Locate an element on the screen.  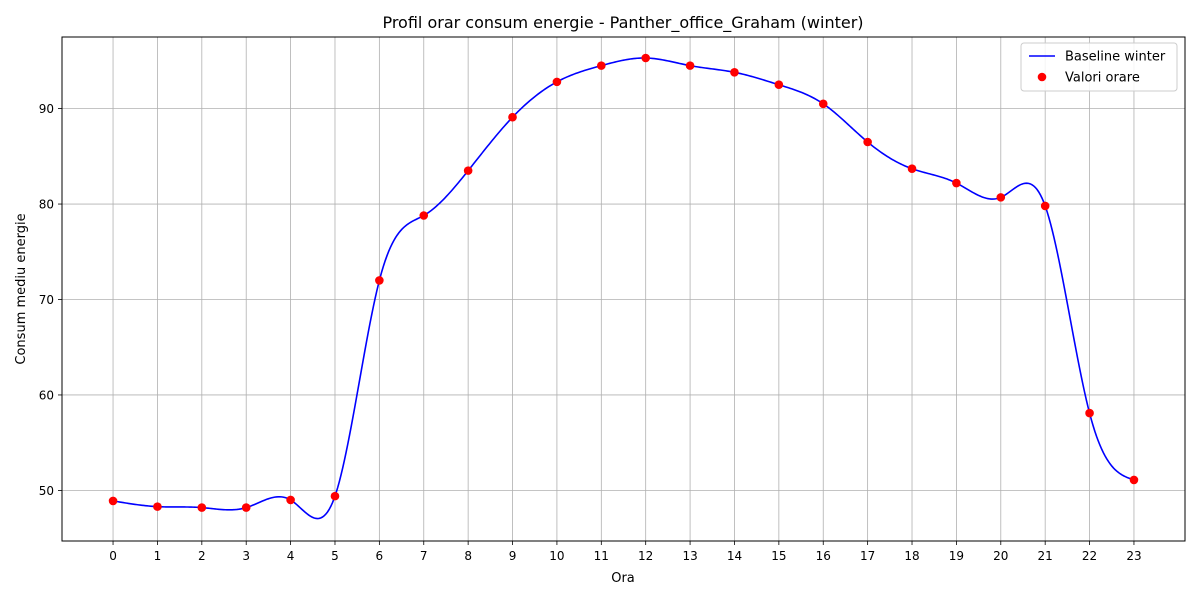
y-tick-label: 60 is located at coordinates (46, 395).